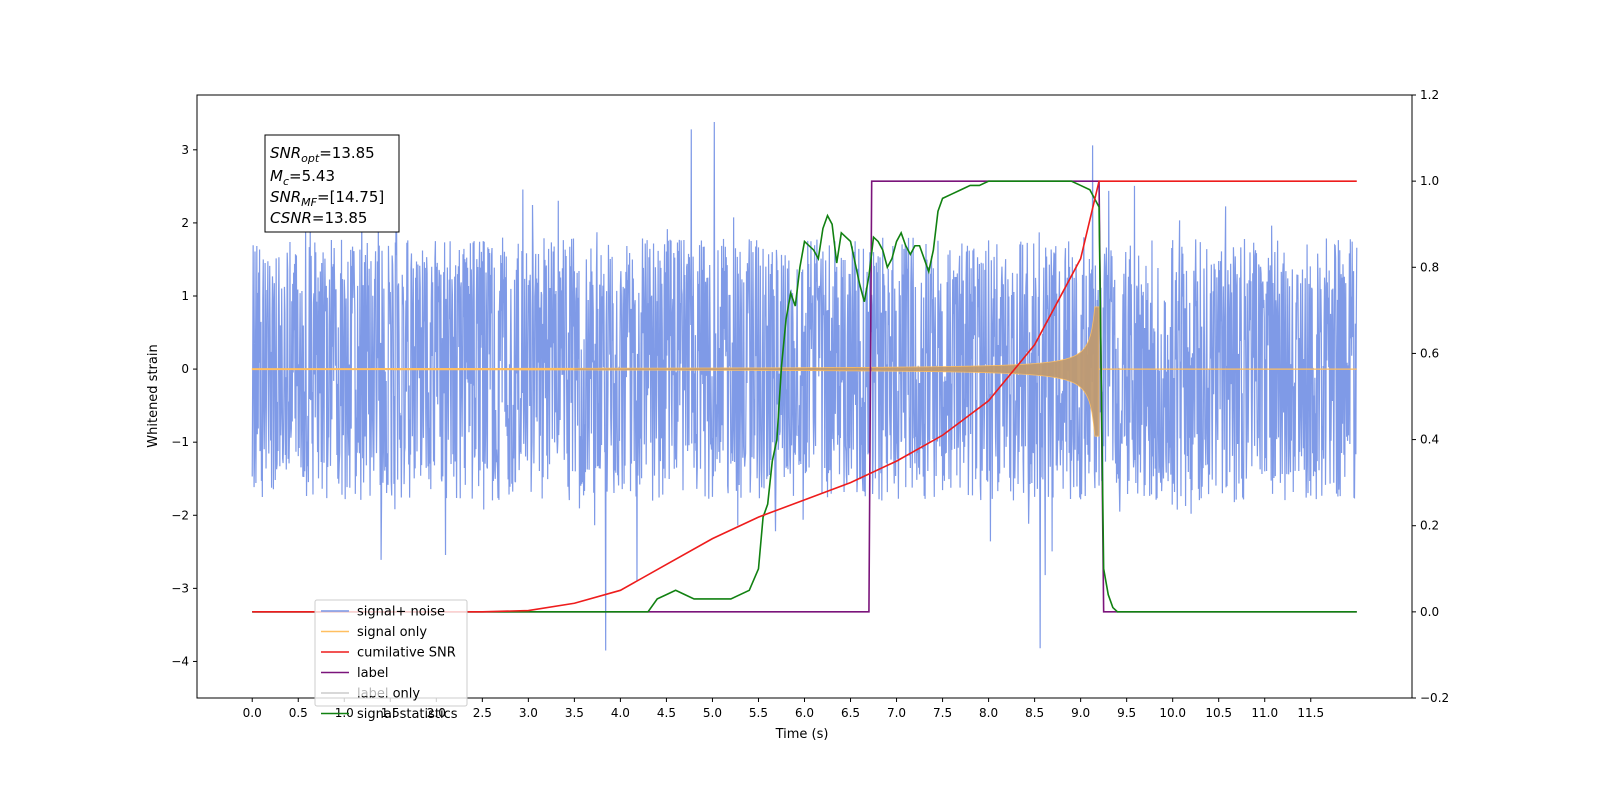 The height and width of the screenshot is (800, 1600). What do you see at coordinates (1080, 713) in the screenshot?
I see `x-tick-label: 9.0` at bounding box center [1080, 713].